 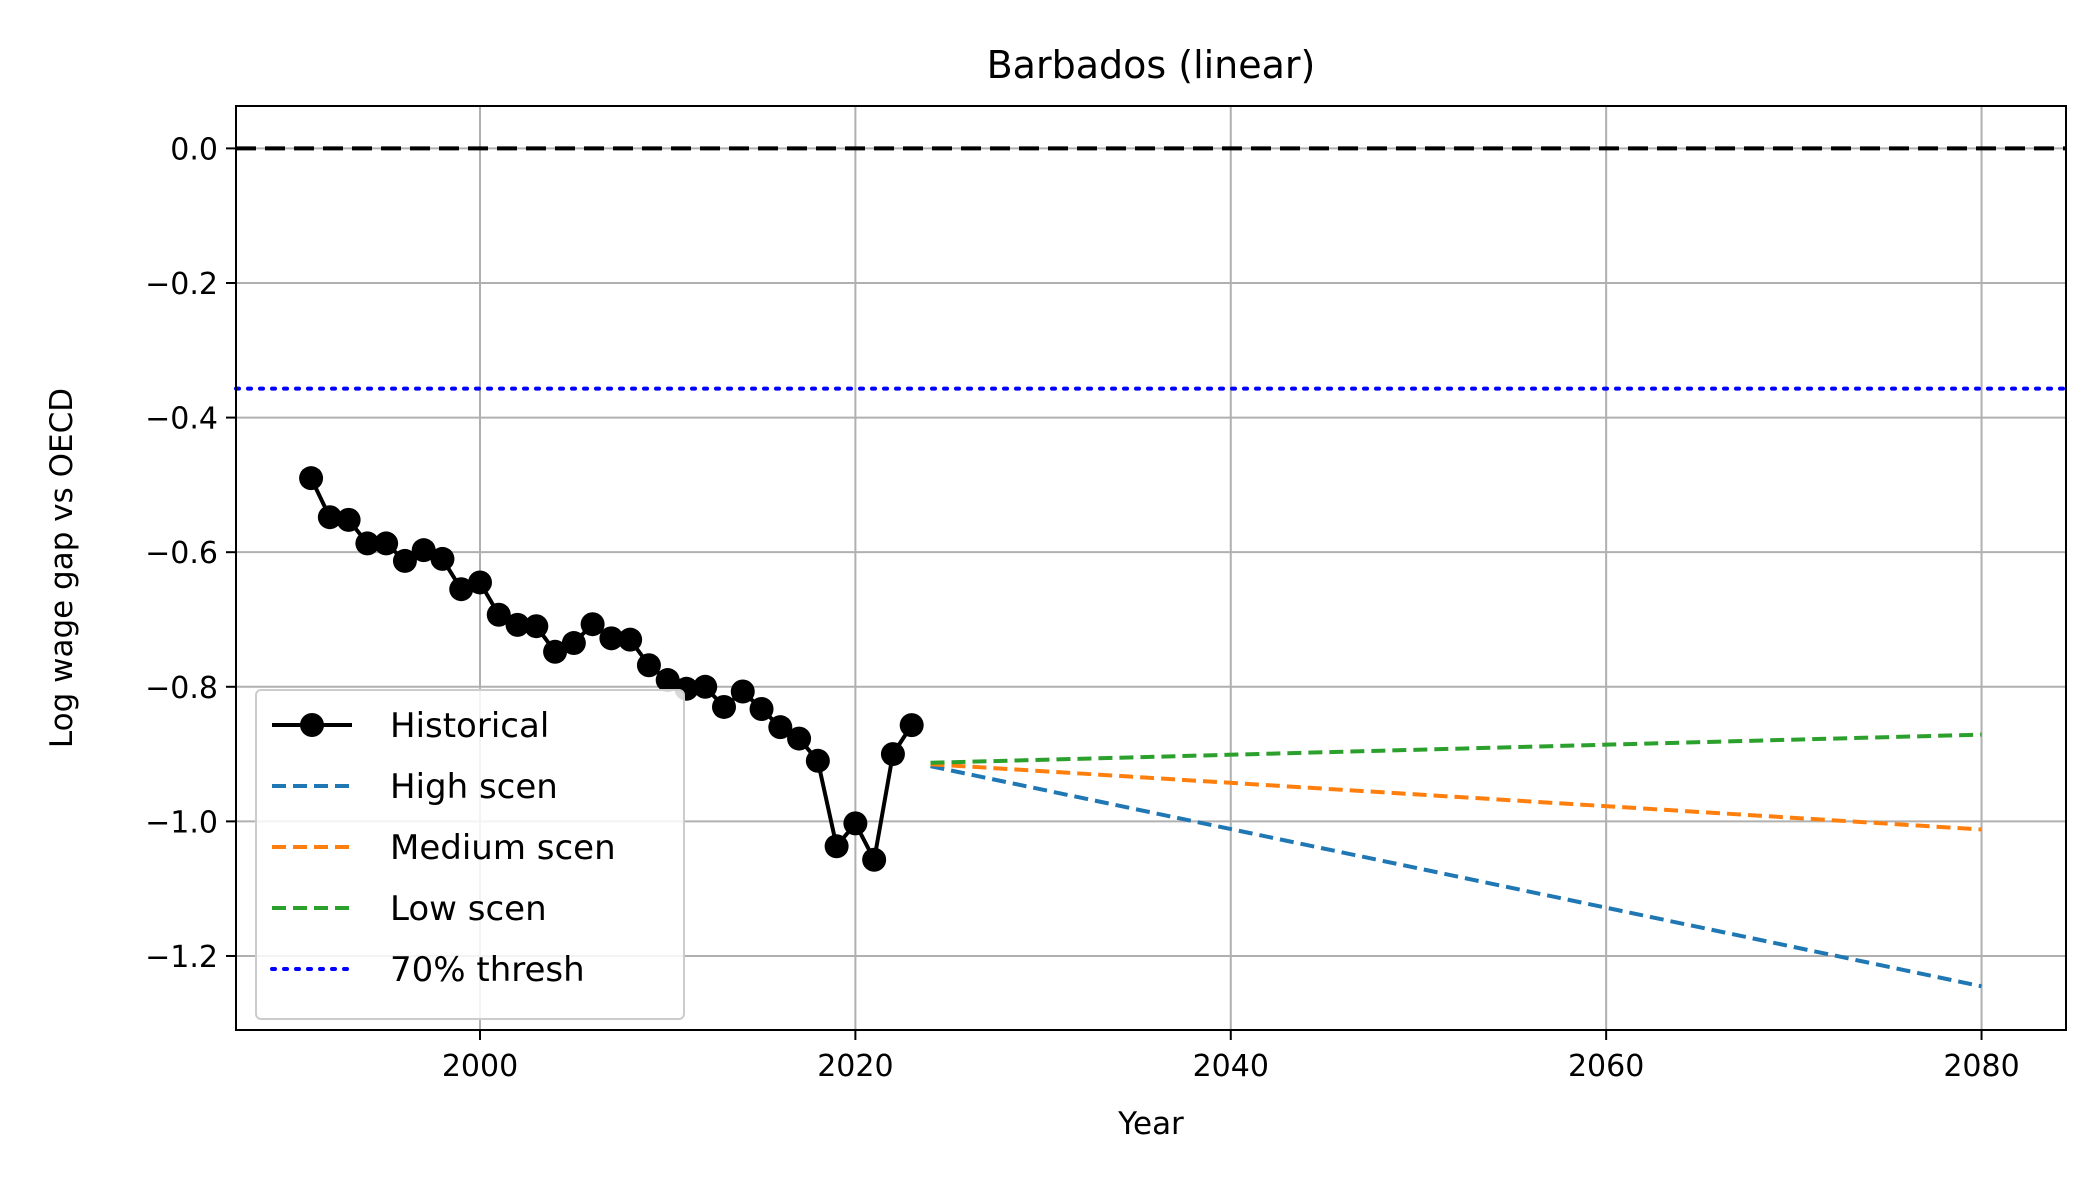 I want to click on y-tick-label: −0.6, so click(x=181, y=553).